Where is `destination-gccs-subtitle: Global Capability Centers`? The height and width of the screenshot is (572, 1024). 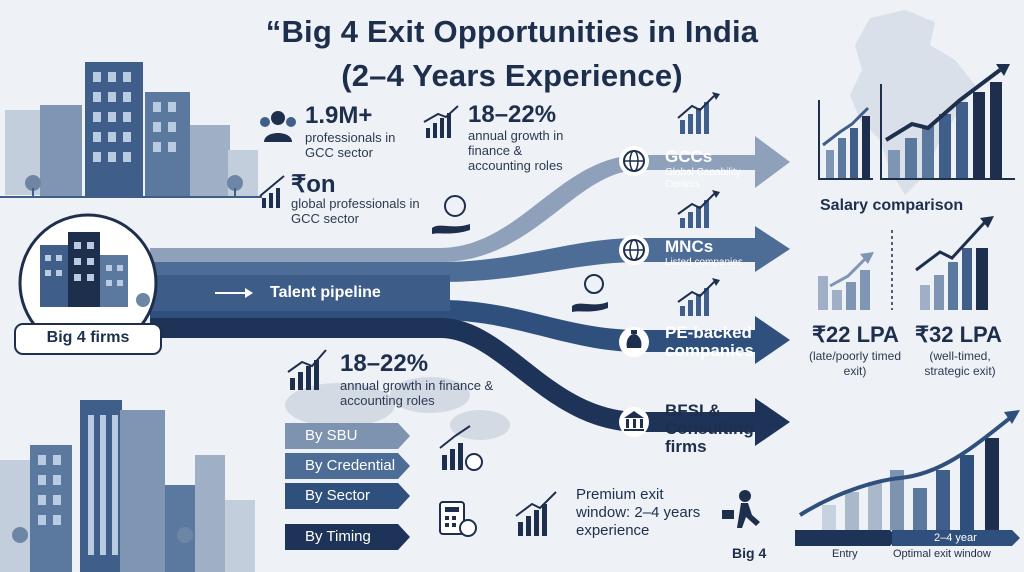 destination-gccs-subtitle: Global Capability Centers is located at coordinates (703, 178).